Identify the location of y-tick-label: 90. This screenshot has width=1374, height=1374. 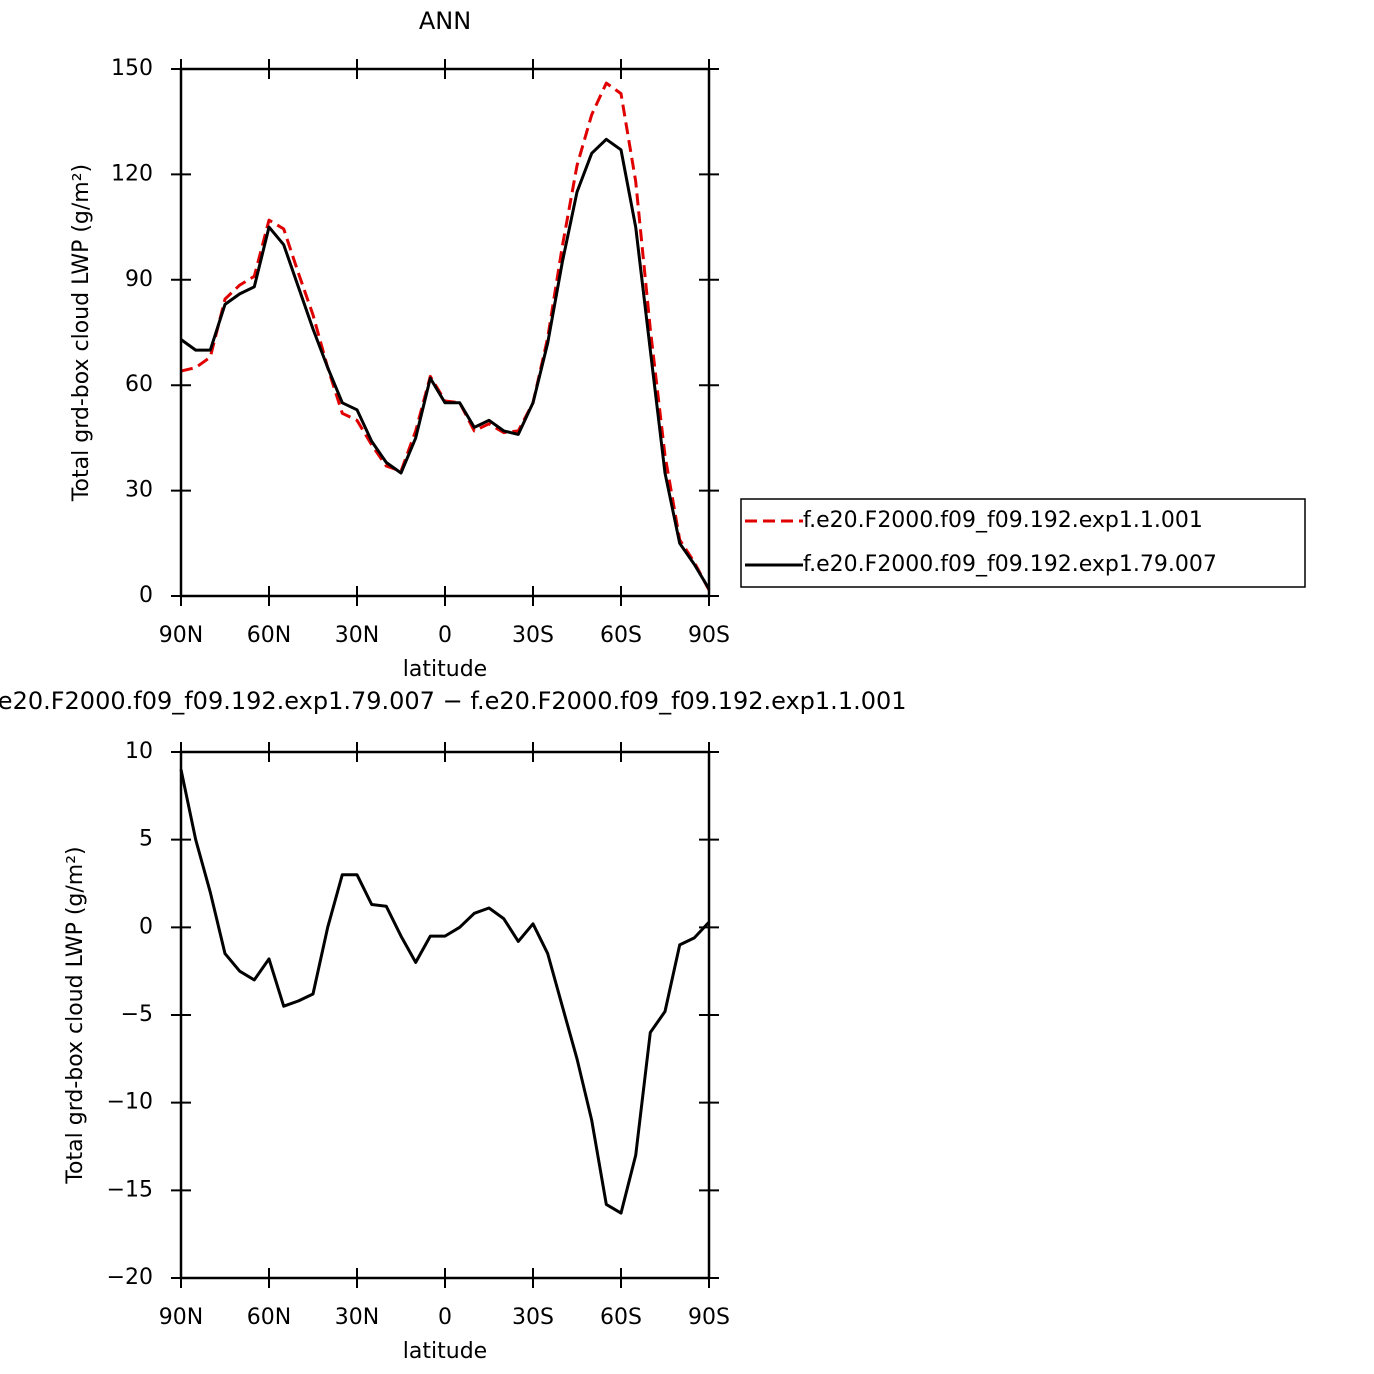
(139, 279).